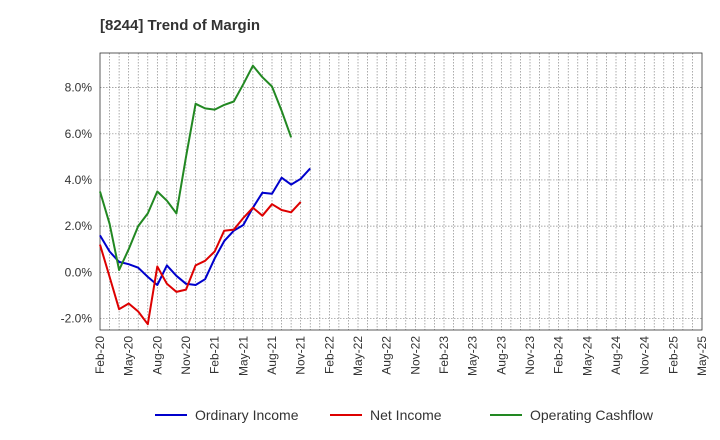  What do you see at coordinates (100, 355) in the screenshot?
I see `x-tick-label: Feb-20` at bounding box center [100, 355].